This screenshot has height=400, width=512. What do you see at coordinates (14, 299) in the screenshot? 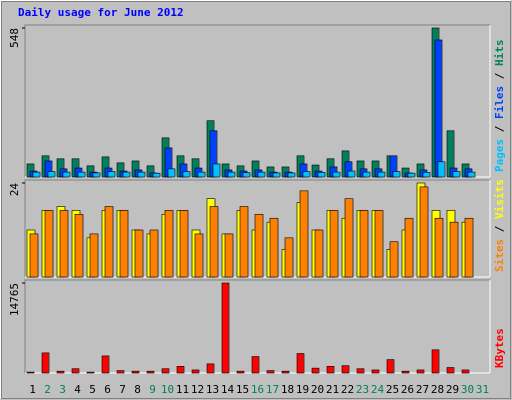
I see `y-tick-label: 14765` at bounding box center [14, 299].